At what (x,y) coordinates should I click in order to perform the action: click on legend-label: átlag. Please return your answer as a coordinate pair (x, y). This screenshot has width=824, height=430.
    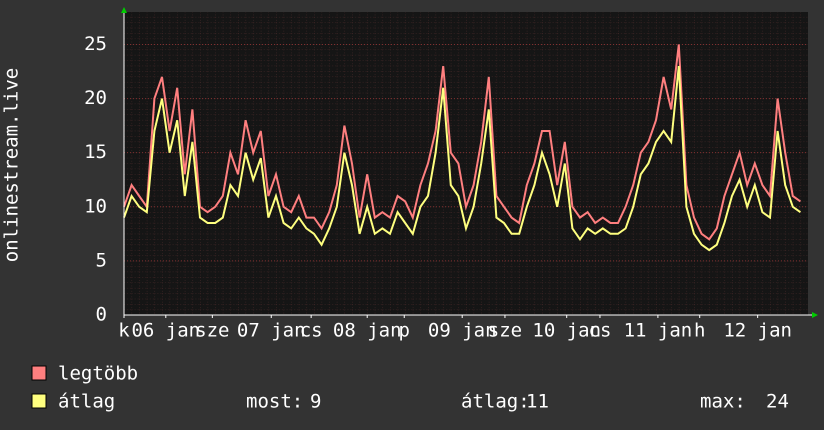
    Looking at the image, I should click on (86, 402).